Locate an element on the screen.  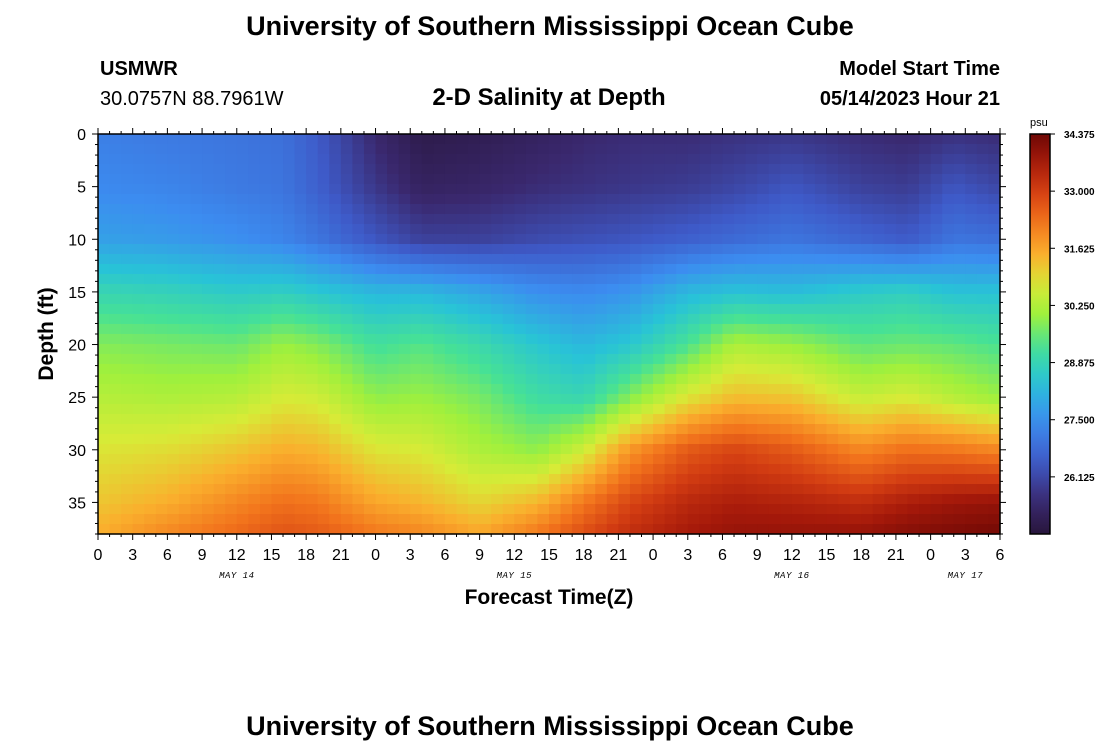
model-start-label: Model Start Time is located at coordinates (919, 69).